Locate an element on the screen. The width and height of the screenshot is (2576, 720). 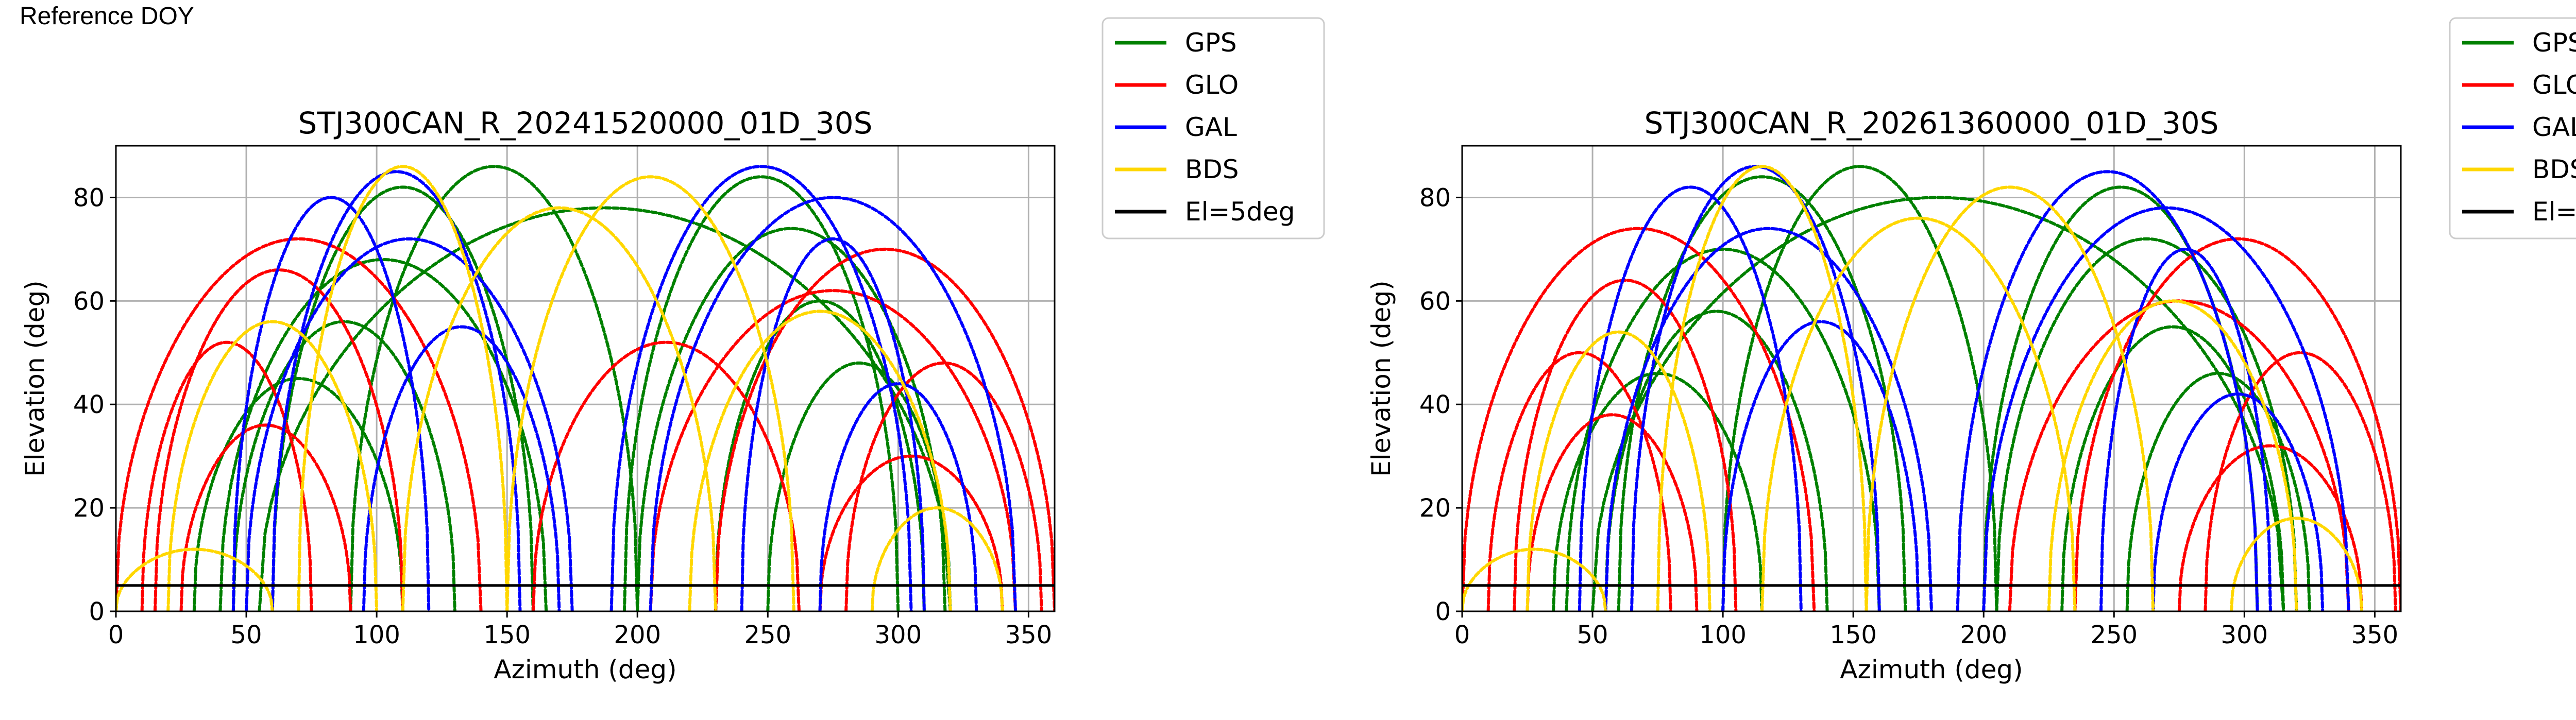
legend-box is located at coordinates (1213, 128).